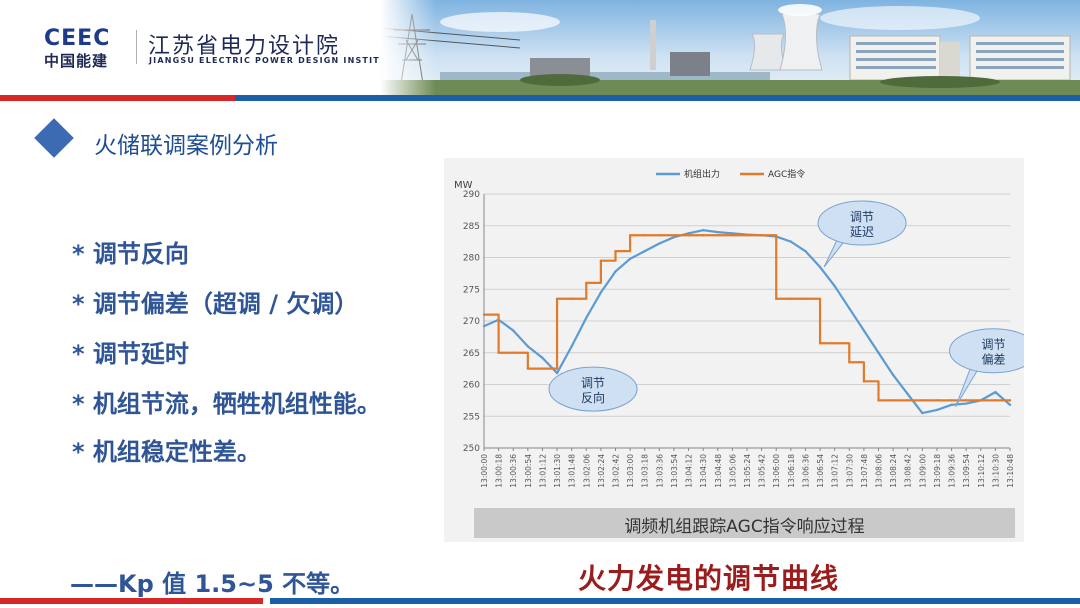 This screenshot has width=1080, height=608. Describe the element at coordinates (744, 527) in the screenshot. I see `chart-caption: 调频机组跟踪AGC指令响应过程` at that location.